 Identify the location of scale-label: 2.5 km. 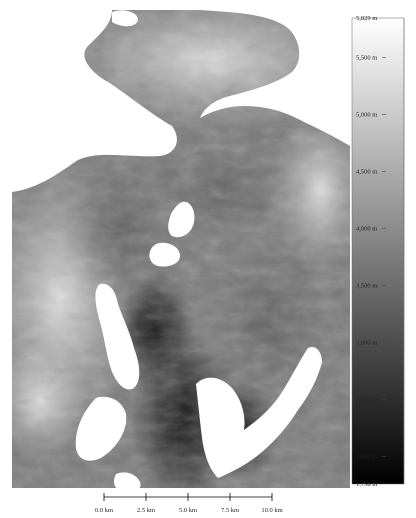
(146, 510).